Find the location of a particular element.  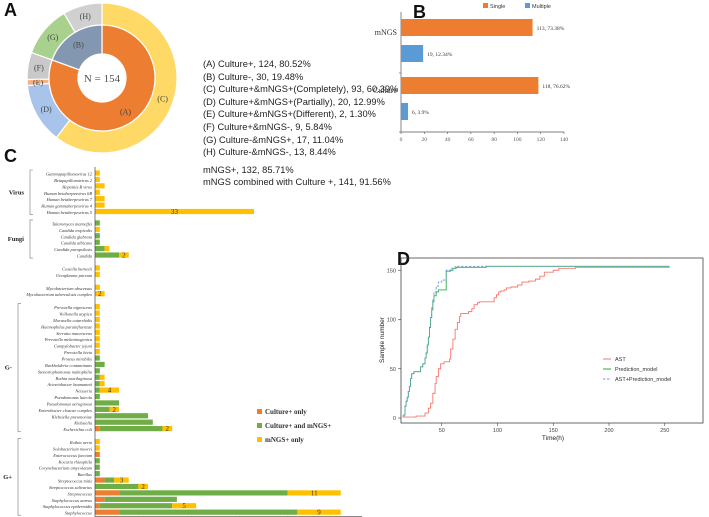

panel-label-d: D is located at coordinates (403, 259).